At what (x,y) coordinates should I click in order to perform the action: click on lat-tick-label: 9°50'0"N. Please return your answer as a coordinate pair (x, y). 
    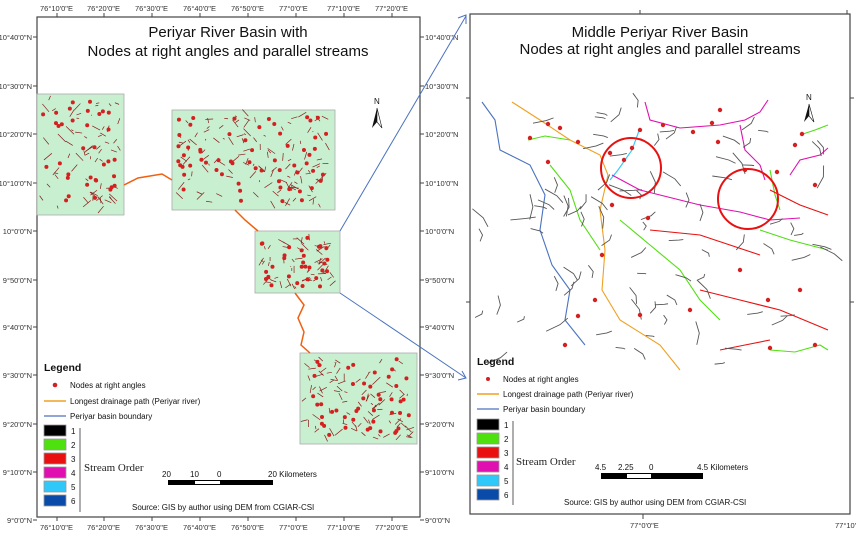
    Looking at the image, I should click on (439, 280).